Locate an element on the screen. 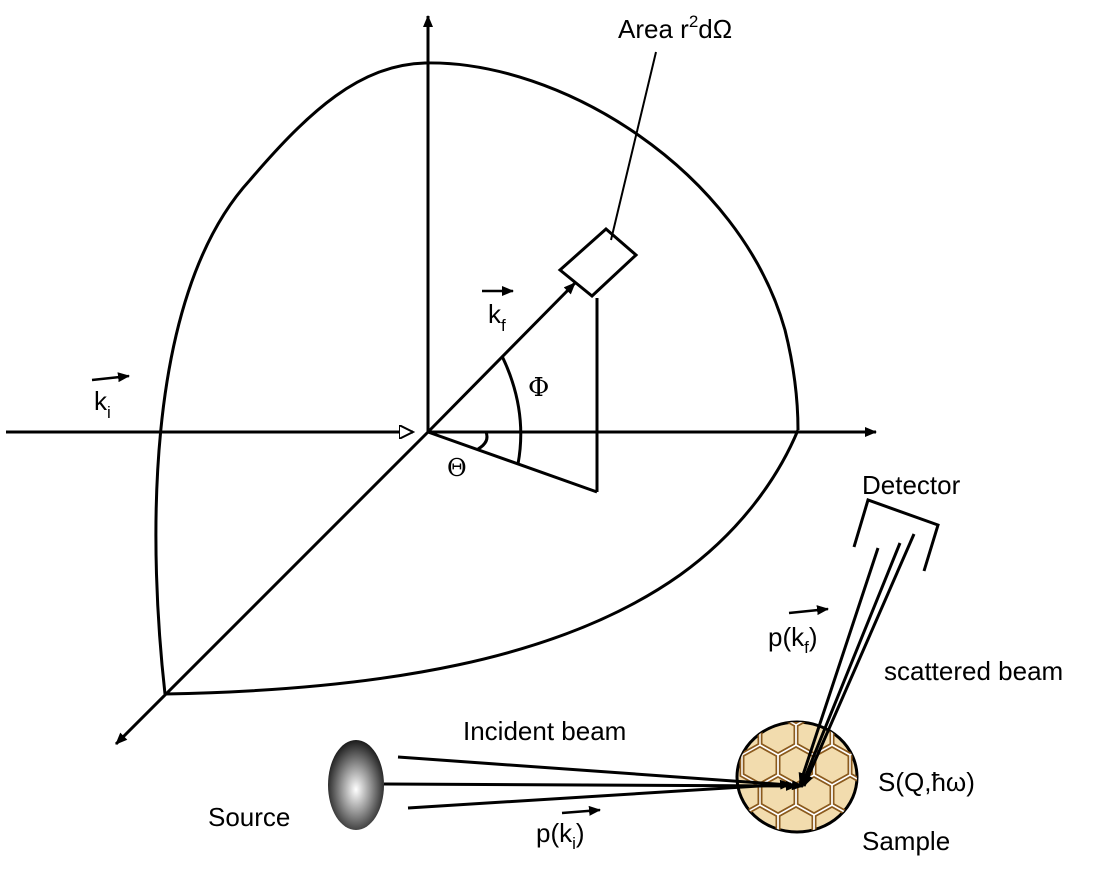  projection-ground is located at coordinates (512, 462).